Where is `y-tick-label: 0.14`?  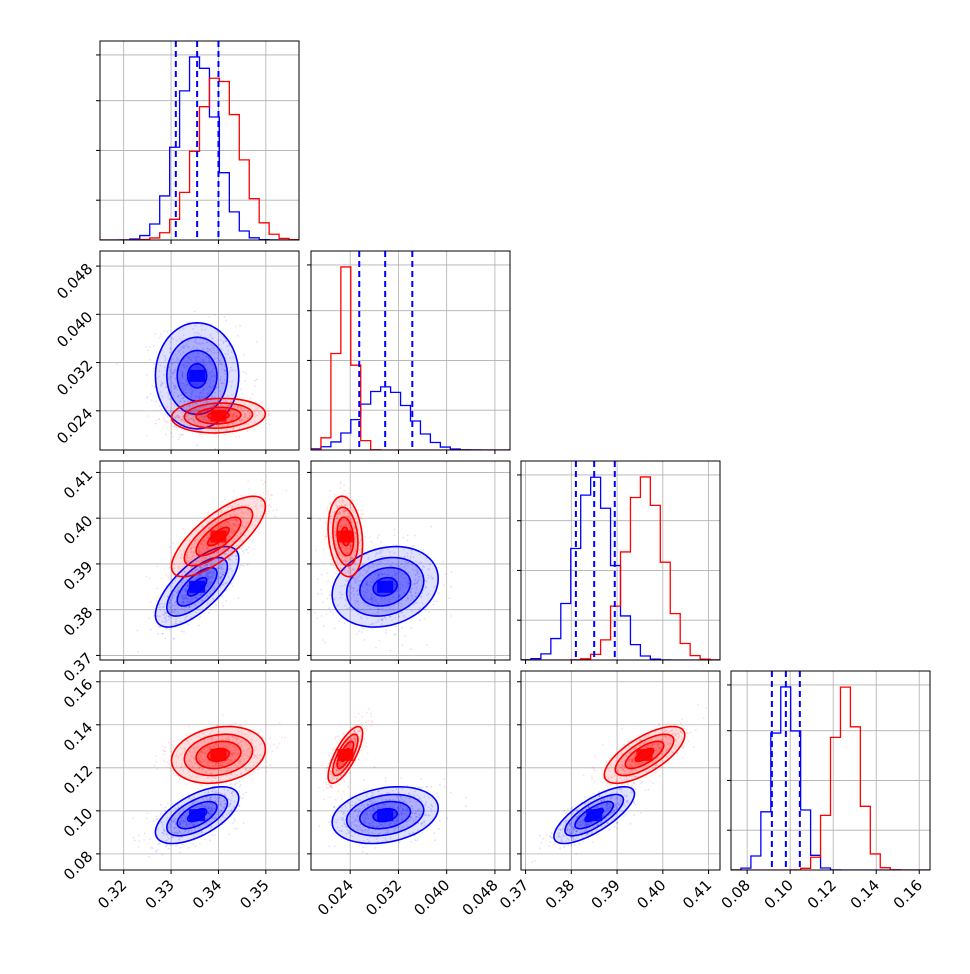
y-tick-label: 0.14 is located at coordinates (78, 736).